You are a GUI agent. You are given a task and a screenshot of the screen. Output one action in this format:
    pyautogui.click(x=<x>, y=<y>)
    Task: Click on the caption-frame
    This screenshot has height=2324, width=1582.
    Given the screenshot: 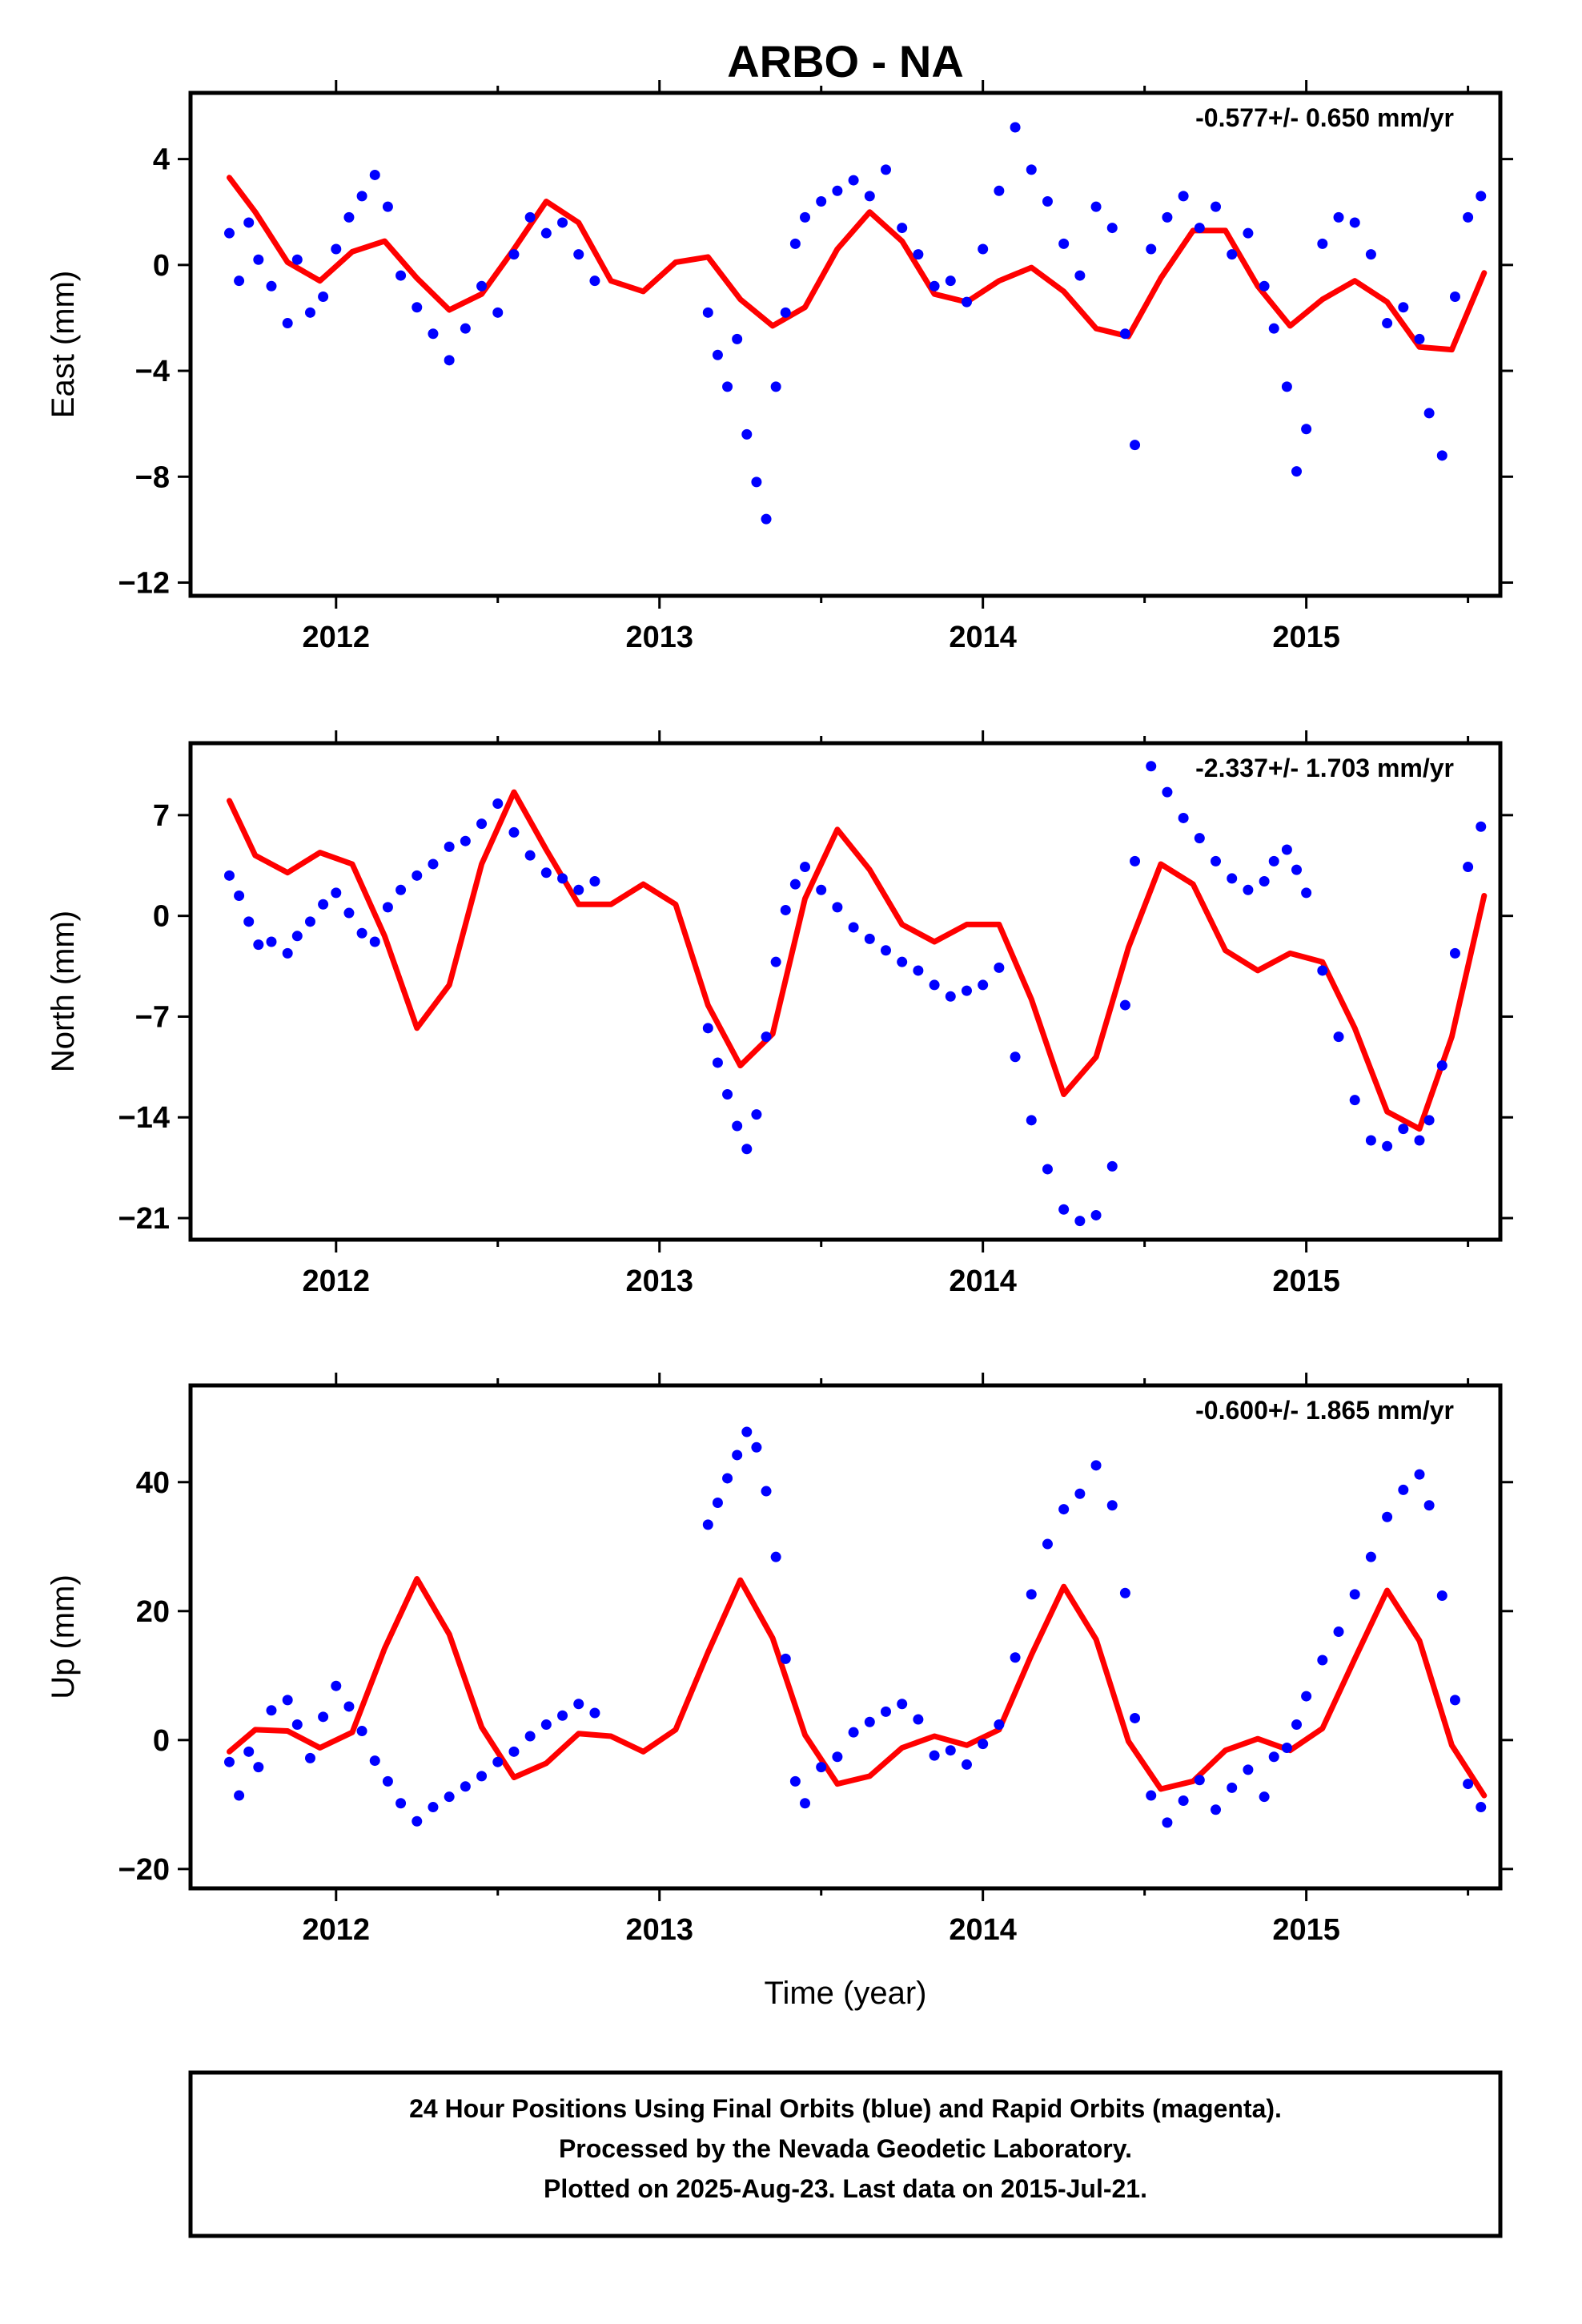 What is the action you would take?
    pyautogui.click(x=846, y=2154)
    